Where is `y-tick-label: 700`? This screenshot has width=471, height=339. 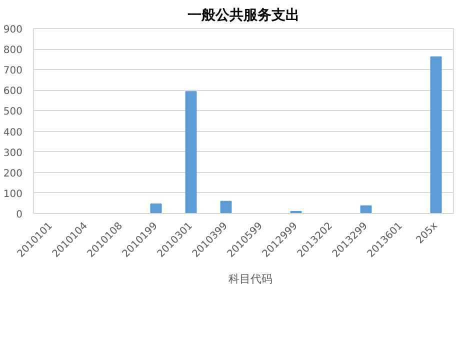 y-tick-label: 700 is located at coordinates (13, 71).